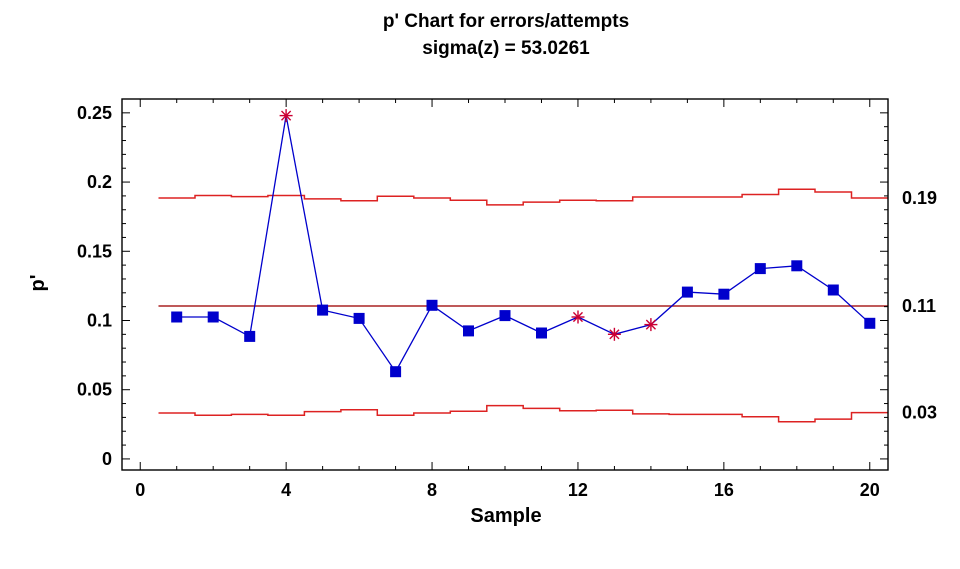  I want to click on x-tick-label: 4, so click(286, 490).